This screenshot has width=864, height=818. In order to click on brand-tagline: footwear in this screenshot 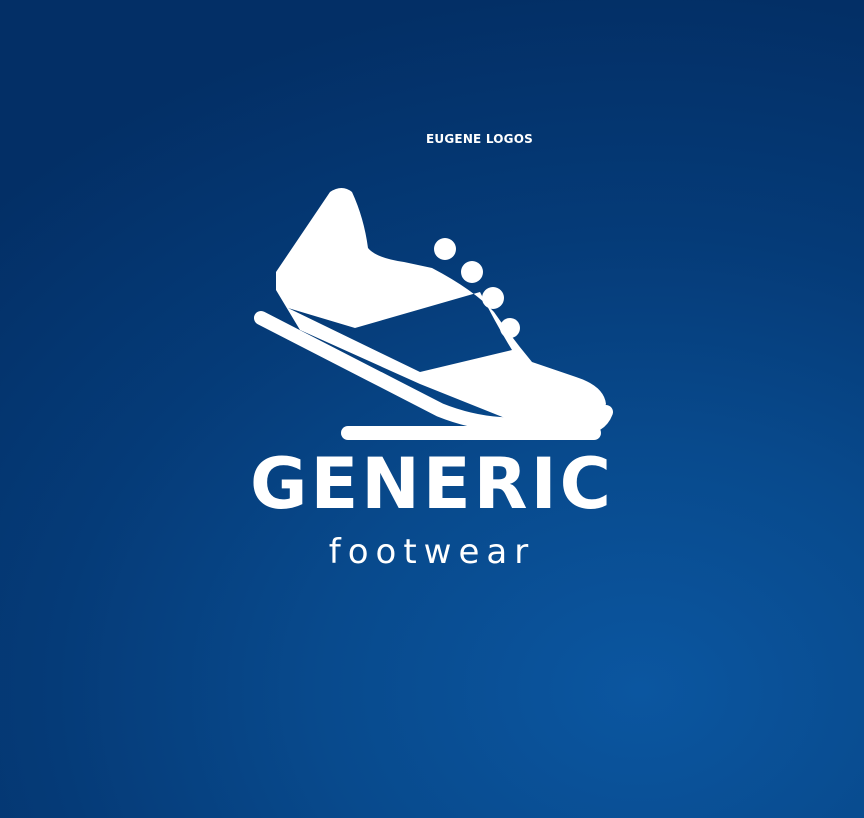, I will do `click(432, 552)`.